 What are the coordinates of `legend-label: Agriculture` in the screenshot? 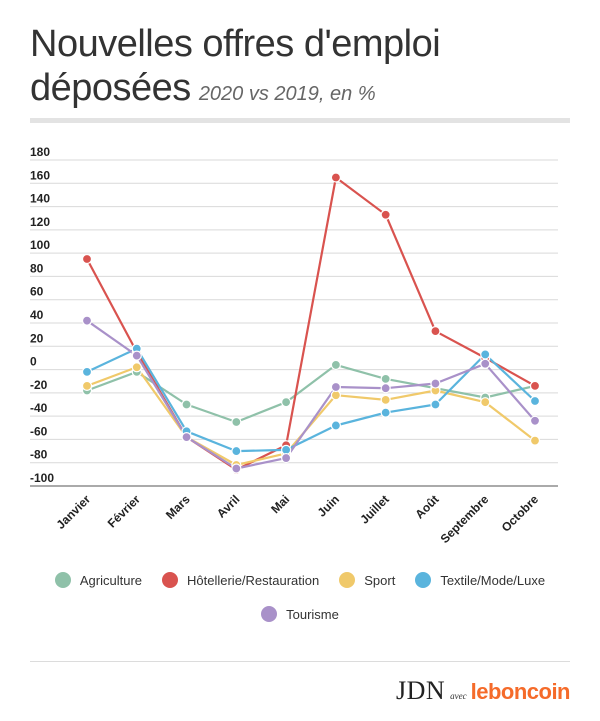 It's located at (111, 580).